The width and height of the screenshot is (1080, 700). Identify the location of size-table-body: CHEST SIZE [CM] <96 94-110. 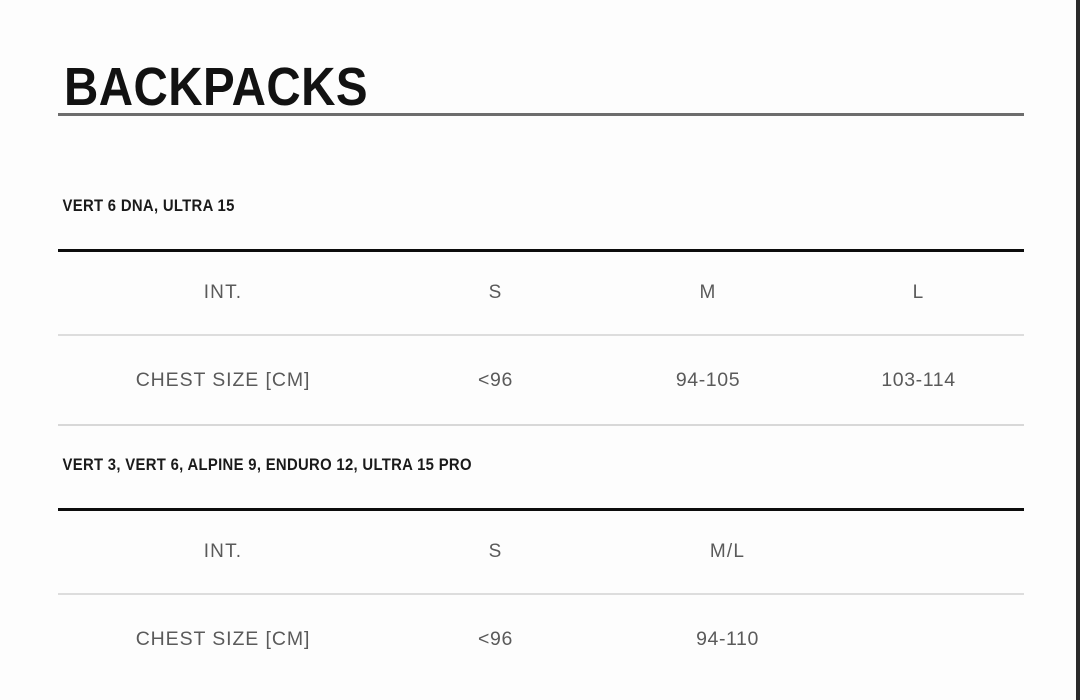
(541, 639).